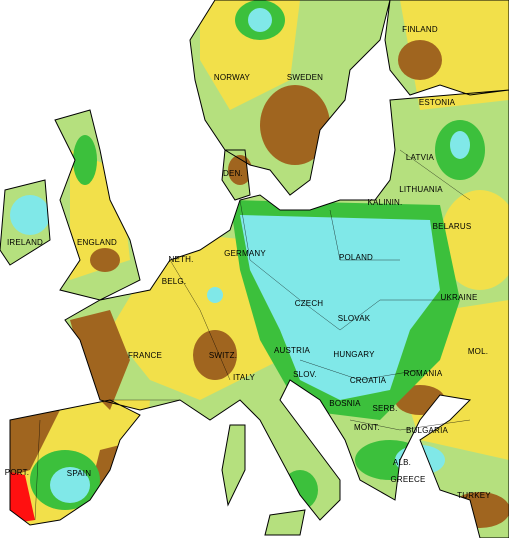 The image size is (509, 538). I want to click on country-label: BELG., so click(174, 281).